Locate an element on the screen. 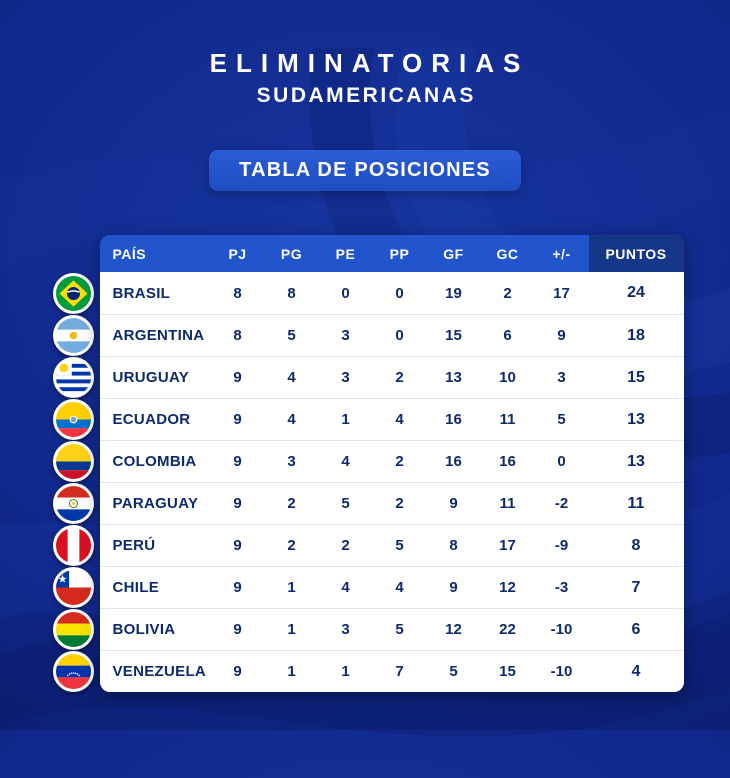  colombia-flag-icon is located at coordinates (73, 461).